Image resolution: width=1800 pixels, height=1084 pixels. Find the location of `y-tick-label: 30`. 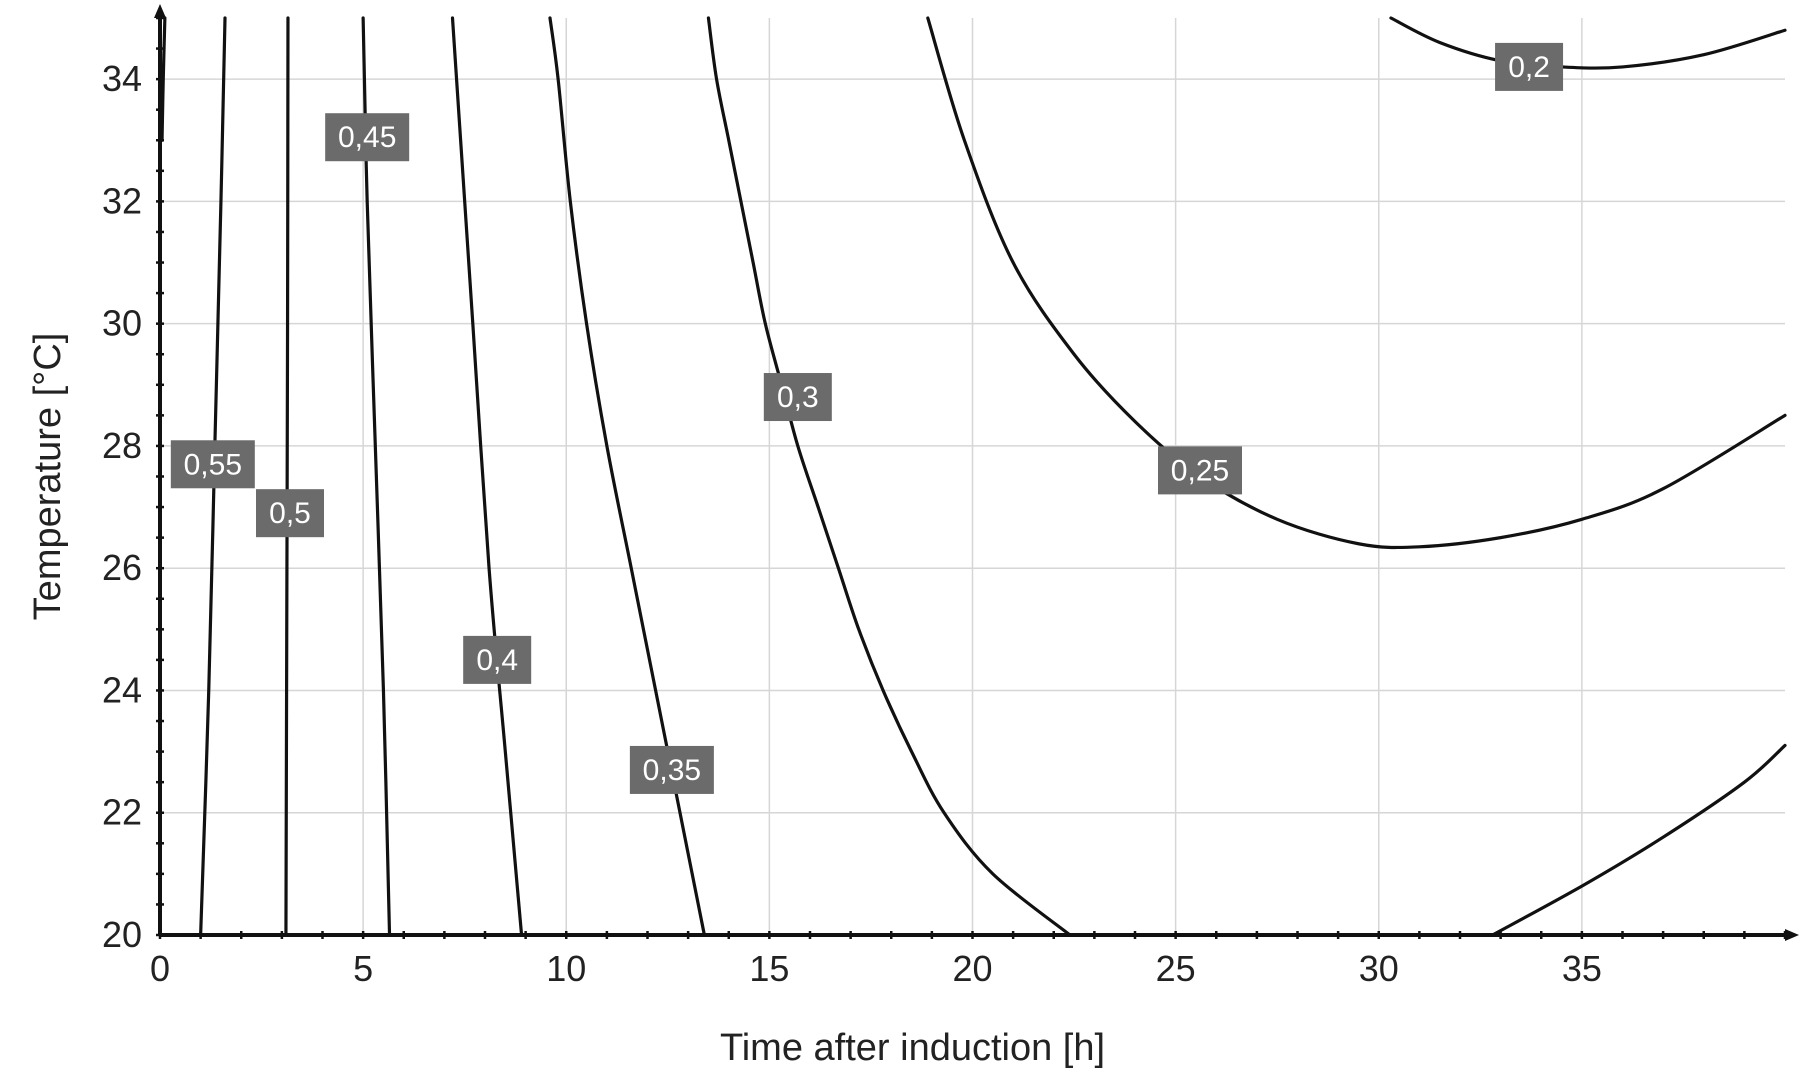

y-tick-label: 30 is located at coordinates (122, 323).